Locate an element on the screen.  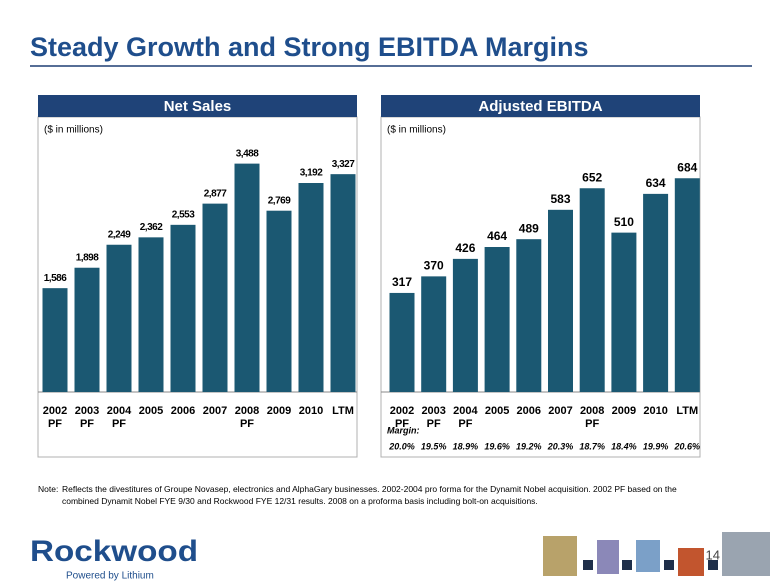
margin-title: Margin: is located at coordinates (403, 430).